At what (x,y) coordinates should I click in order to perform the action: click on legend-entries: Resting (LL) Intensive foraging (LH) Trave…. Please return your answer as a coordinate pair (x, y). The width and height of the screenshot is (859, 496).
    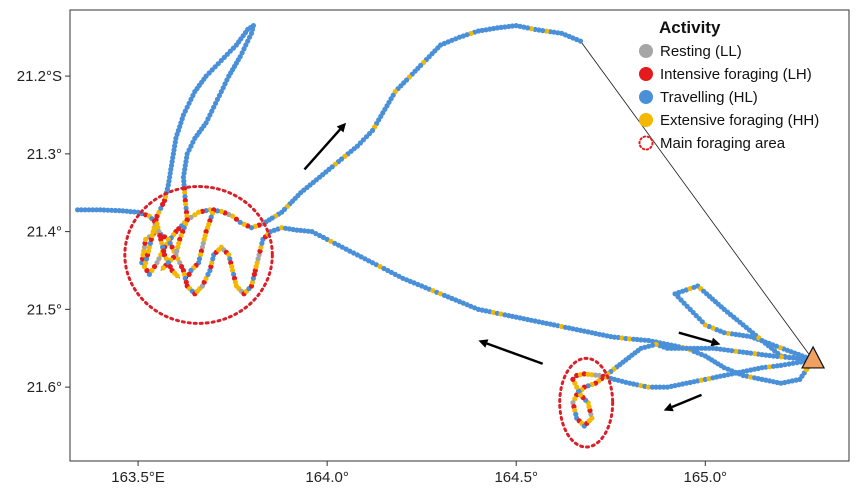
    Looking at the image, I should click on (728, 97).